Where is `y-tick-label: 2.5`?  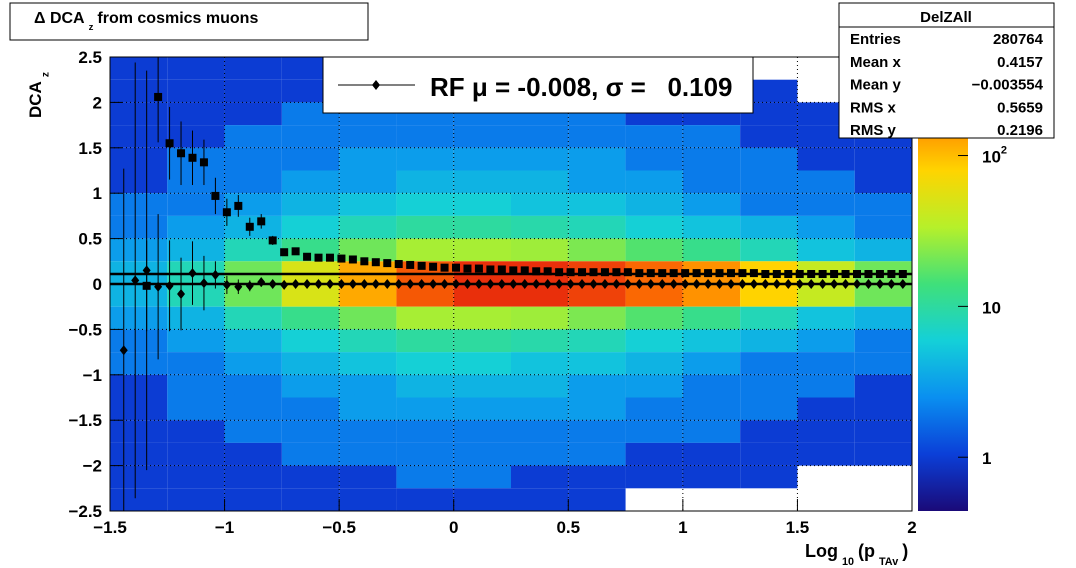
y-tick-label: 2.5 is located at coordinates (90, 57).